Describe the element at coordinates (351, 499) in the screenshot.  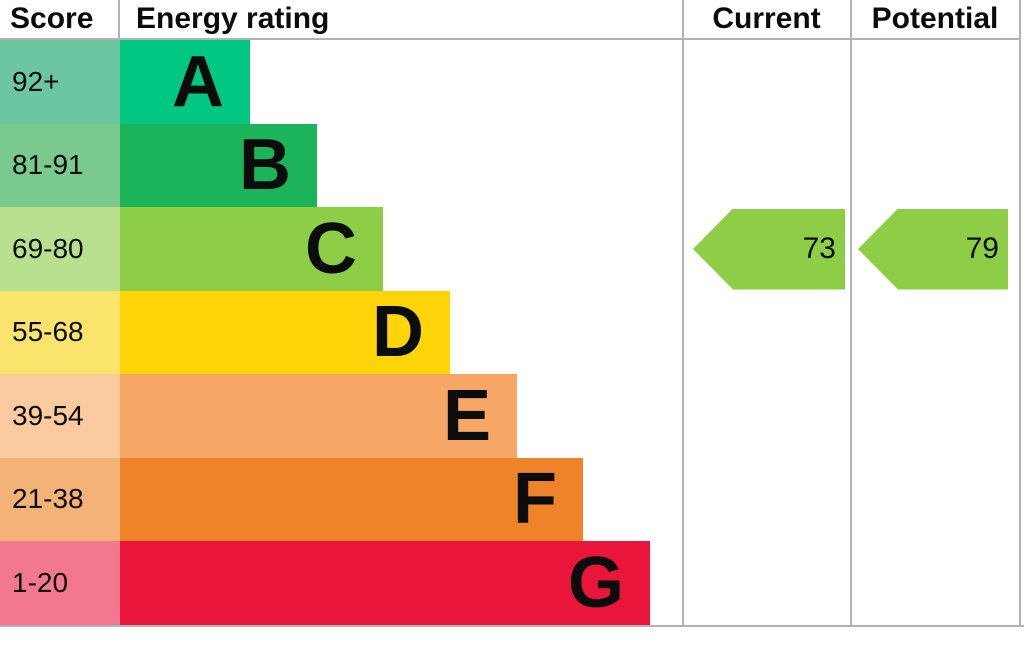
I see `band-bar: F` at that location.